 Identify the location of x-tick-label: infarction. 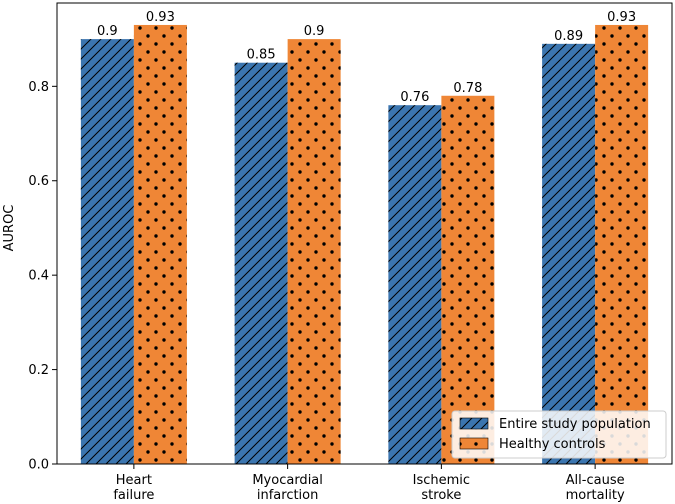
(288, 495).